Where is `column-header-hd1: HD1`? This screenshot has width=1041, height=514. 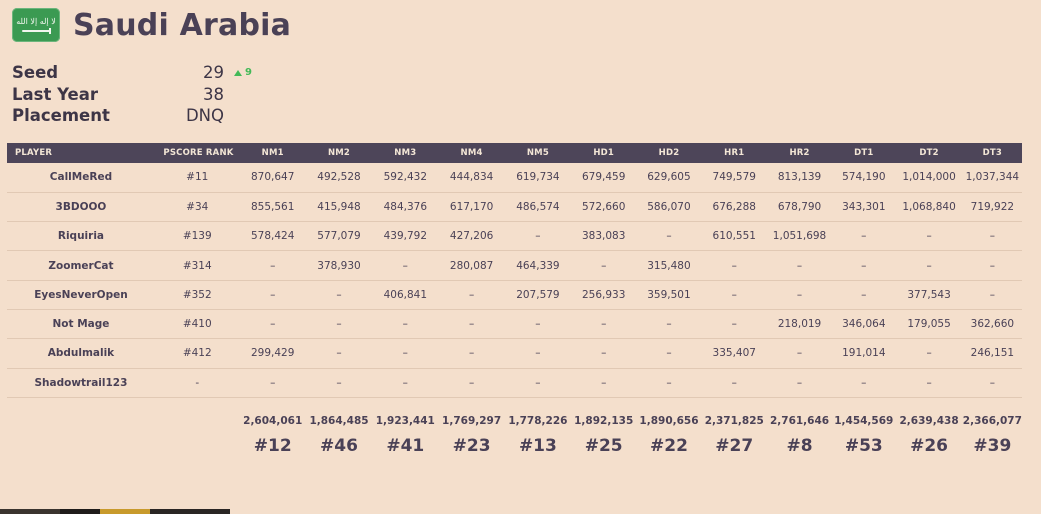
column-header-hd1: HD1 is located at coordinates (604, 153).